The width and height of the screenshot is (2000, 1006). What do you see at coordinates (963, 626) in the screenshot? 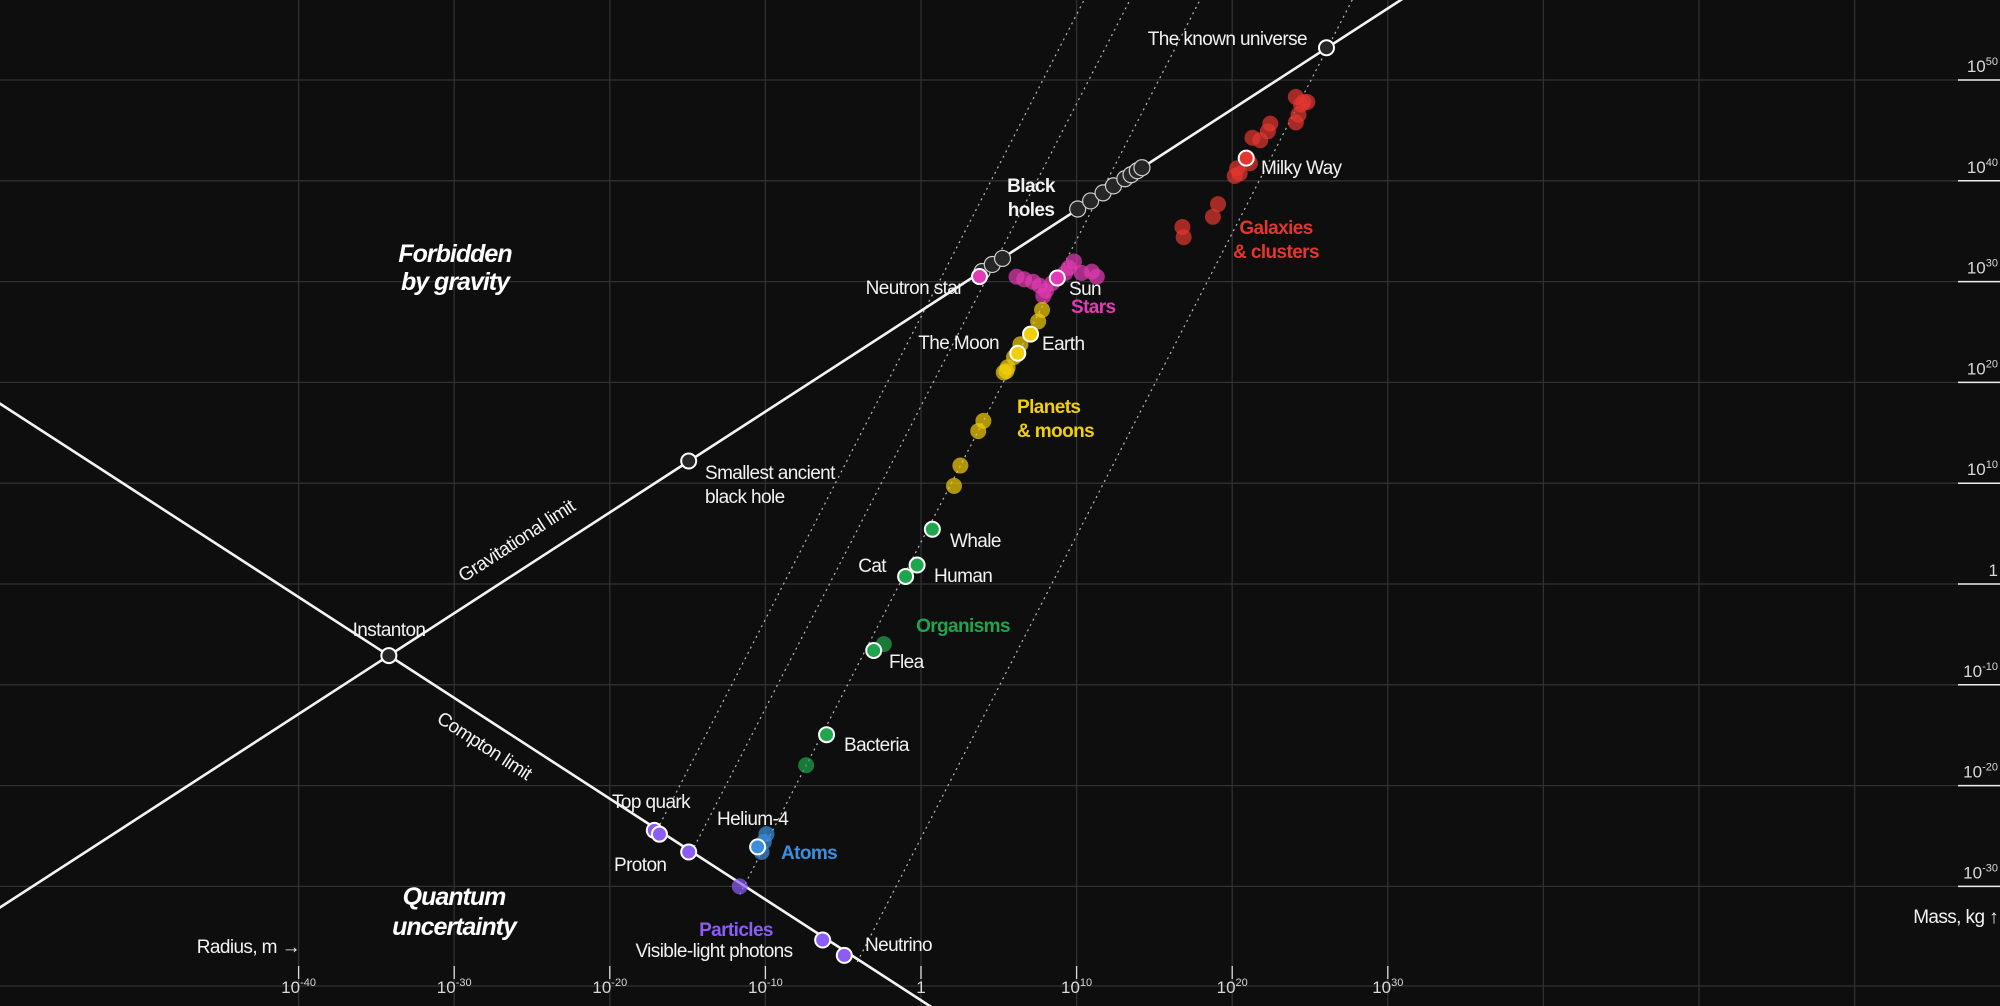
I see `label-organisms: Organisms` at bounding box center [963, 626].